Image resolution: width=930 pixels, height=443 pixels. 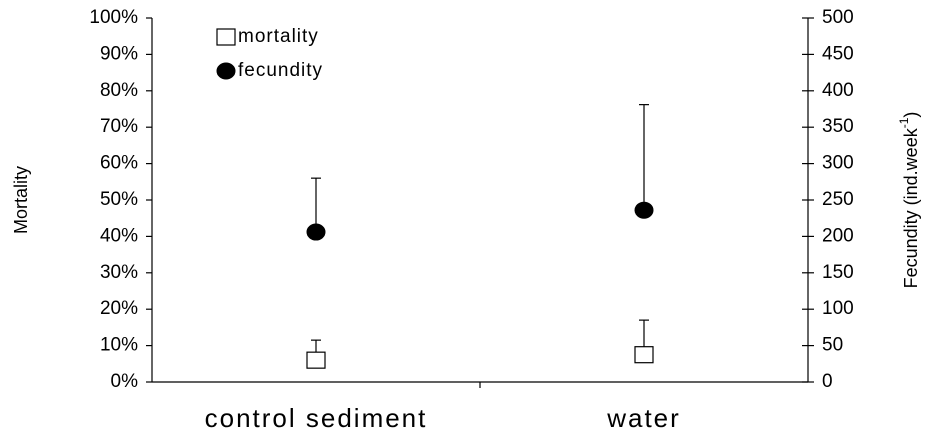 What do you see at coordinates (119, 308) in the screenshot?
I see `y-tick-label: 20%` at bounding box center [119, 308].